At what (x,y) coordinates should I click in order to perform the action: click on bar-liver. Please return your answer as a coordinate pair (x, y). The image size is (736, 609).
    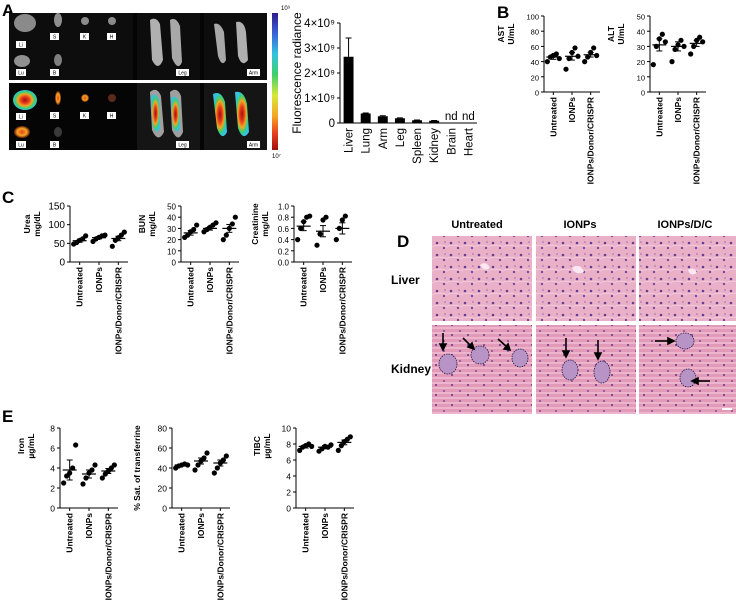
    Looking at the image, I should click on (348, 89).